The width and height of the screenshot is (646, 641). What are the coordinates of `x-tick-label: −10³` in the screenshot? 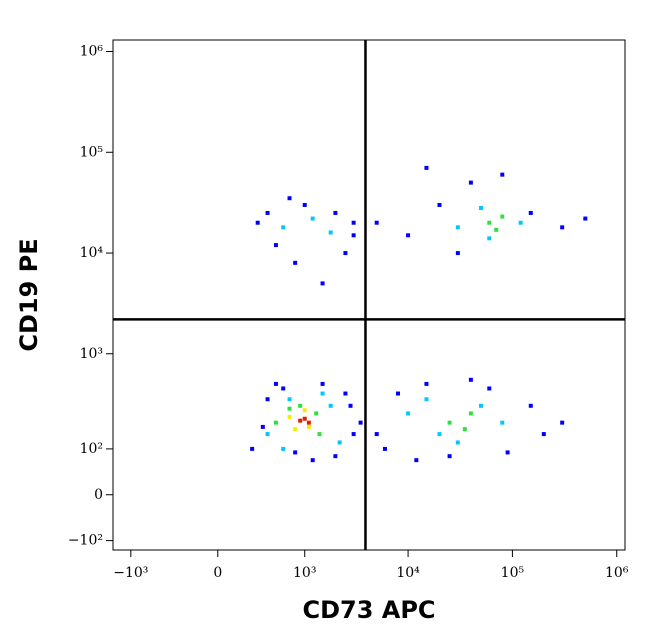 It's located at (130, 573).